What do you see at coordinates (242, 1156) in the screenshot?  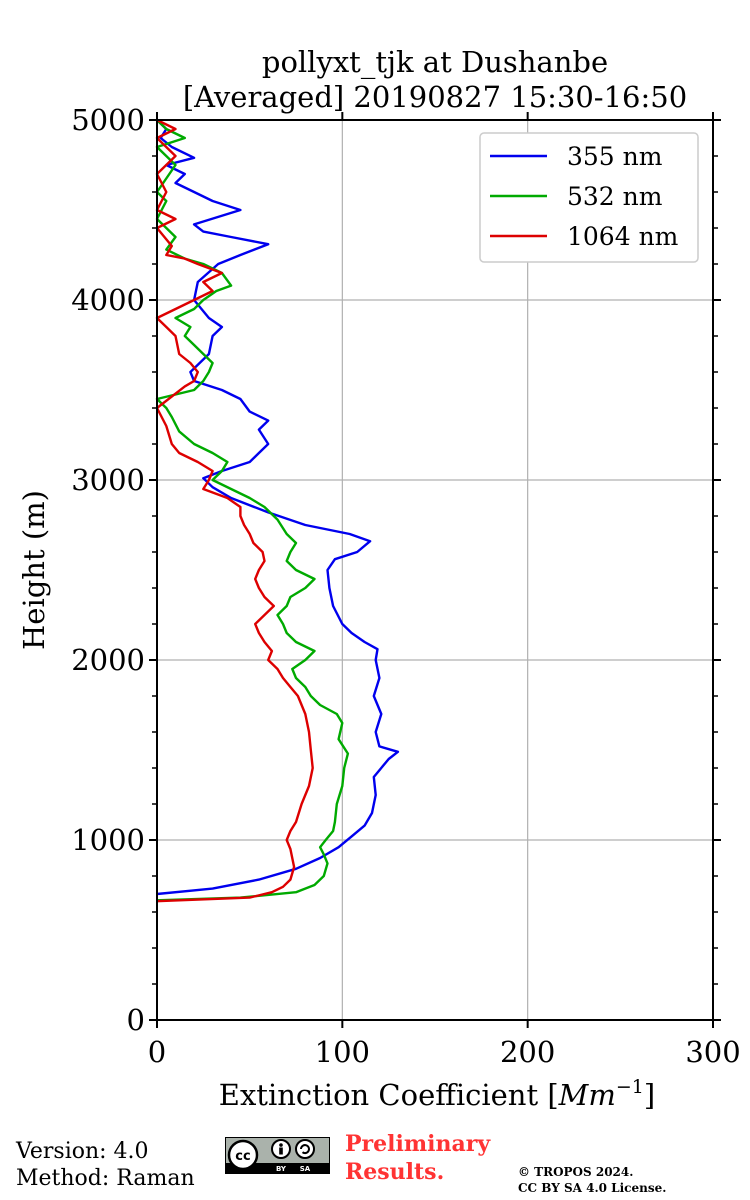 I see `cc-label: cc` at bounding box center [242, 1156].